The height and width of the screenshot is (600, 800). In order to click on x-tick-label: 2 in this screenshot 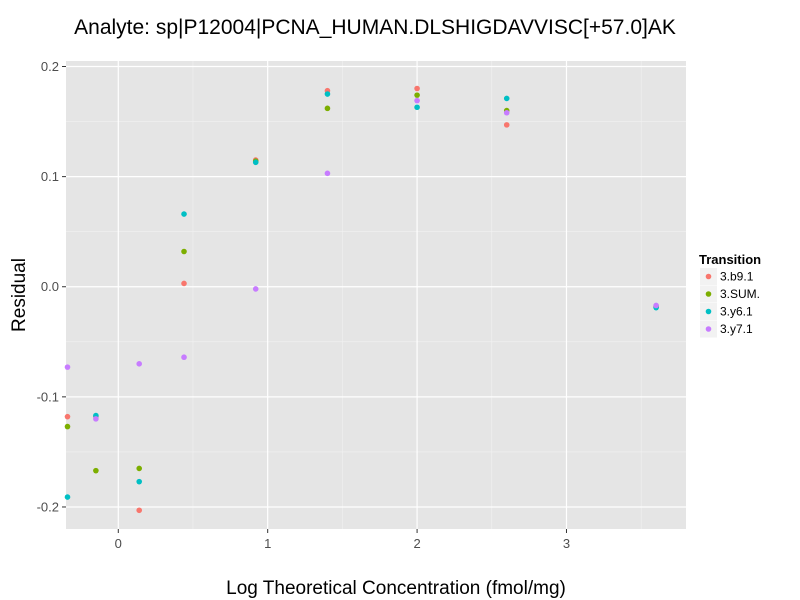, I will do `click(416, 543)`.